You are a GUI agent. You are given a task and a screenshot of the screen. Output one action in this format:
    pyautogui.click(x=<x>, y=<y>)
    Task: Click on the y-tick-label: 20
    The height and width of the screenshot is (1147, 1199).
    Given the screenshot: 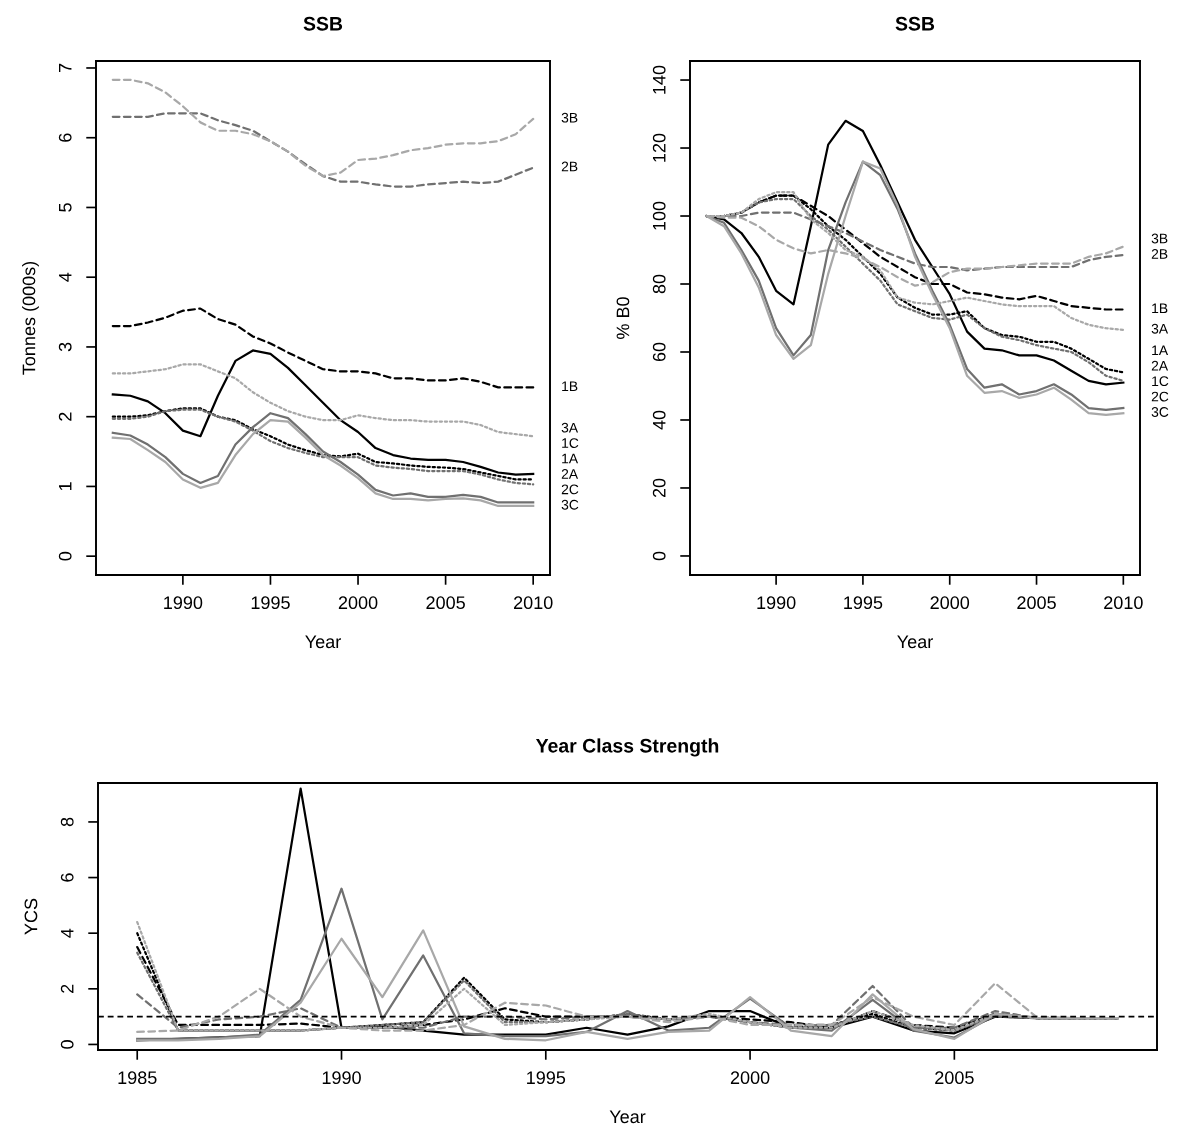 What is the action you would take?
    pyautogui.click(x=659, y=488)
    